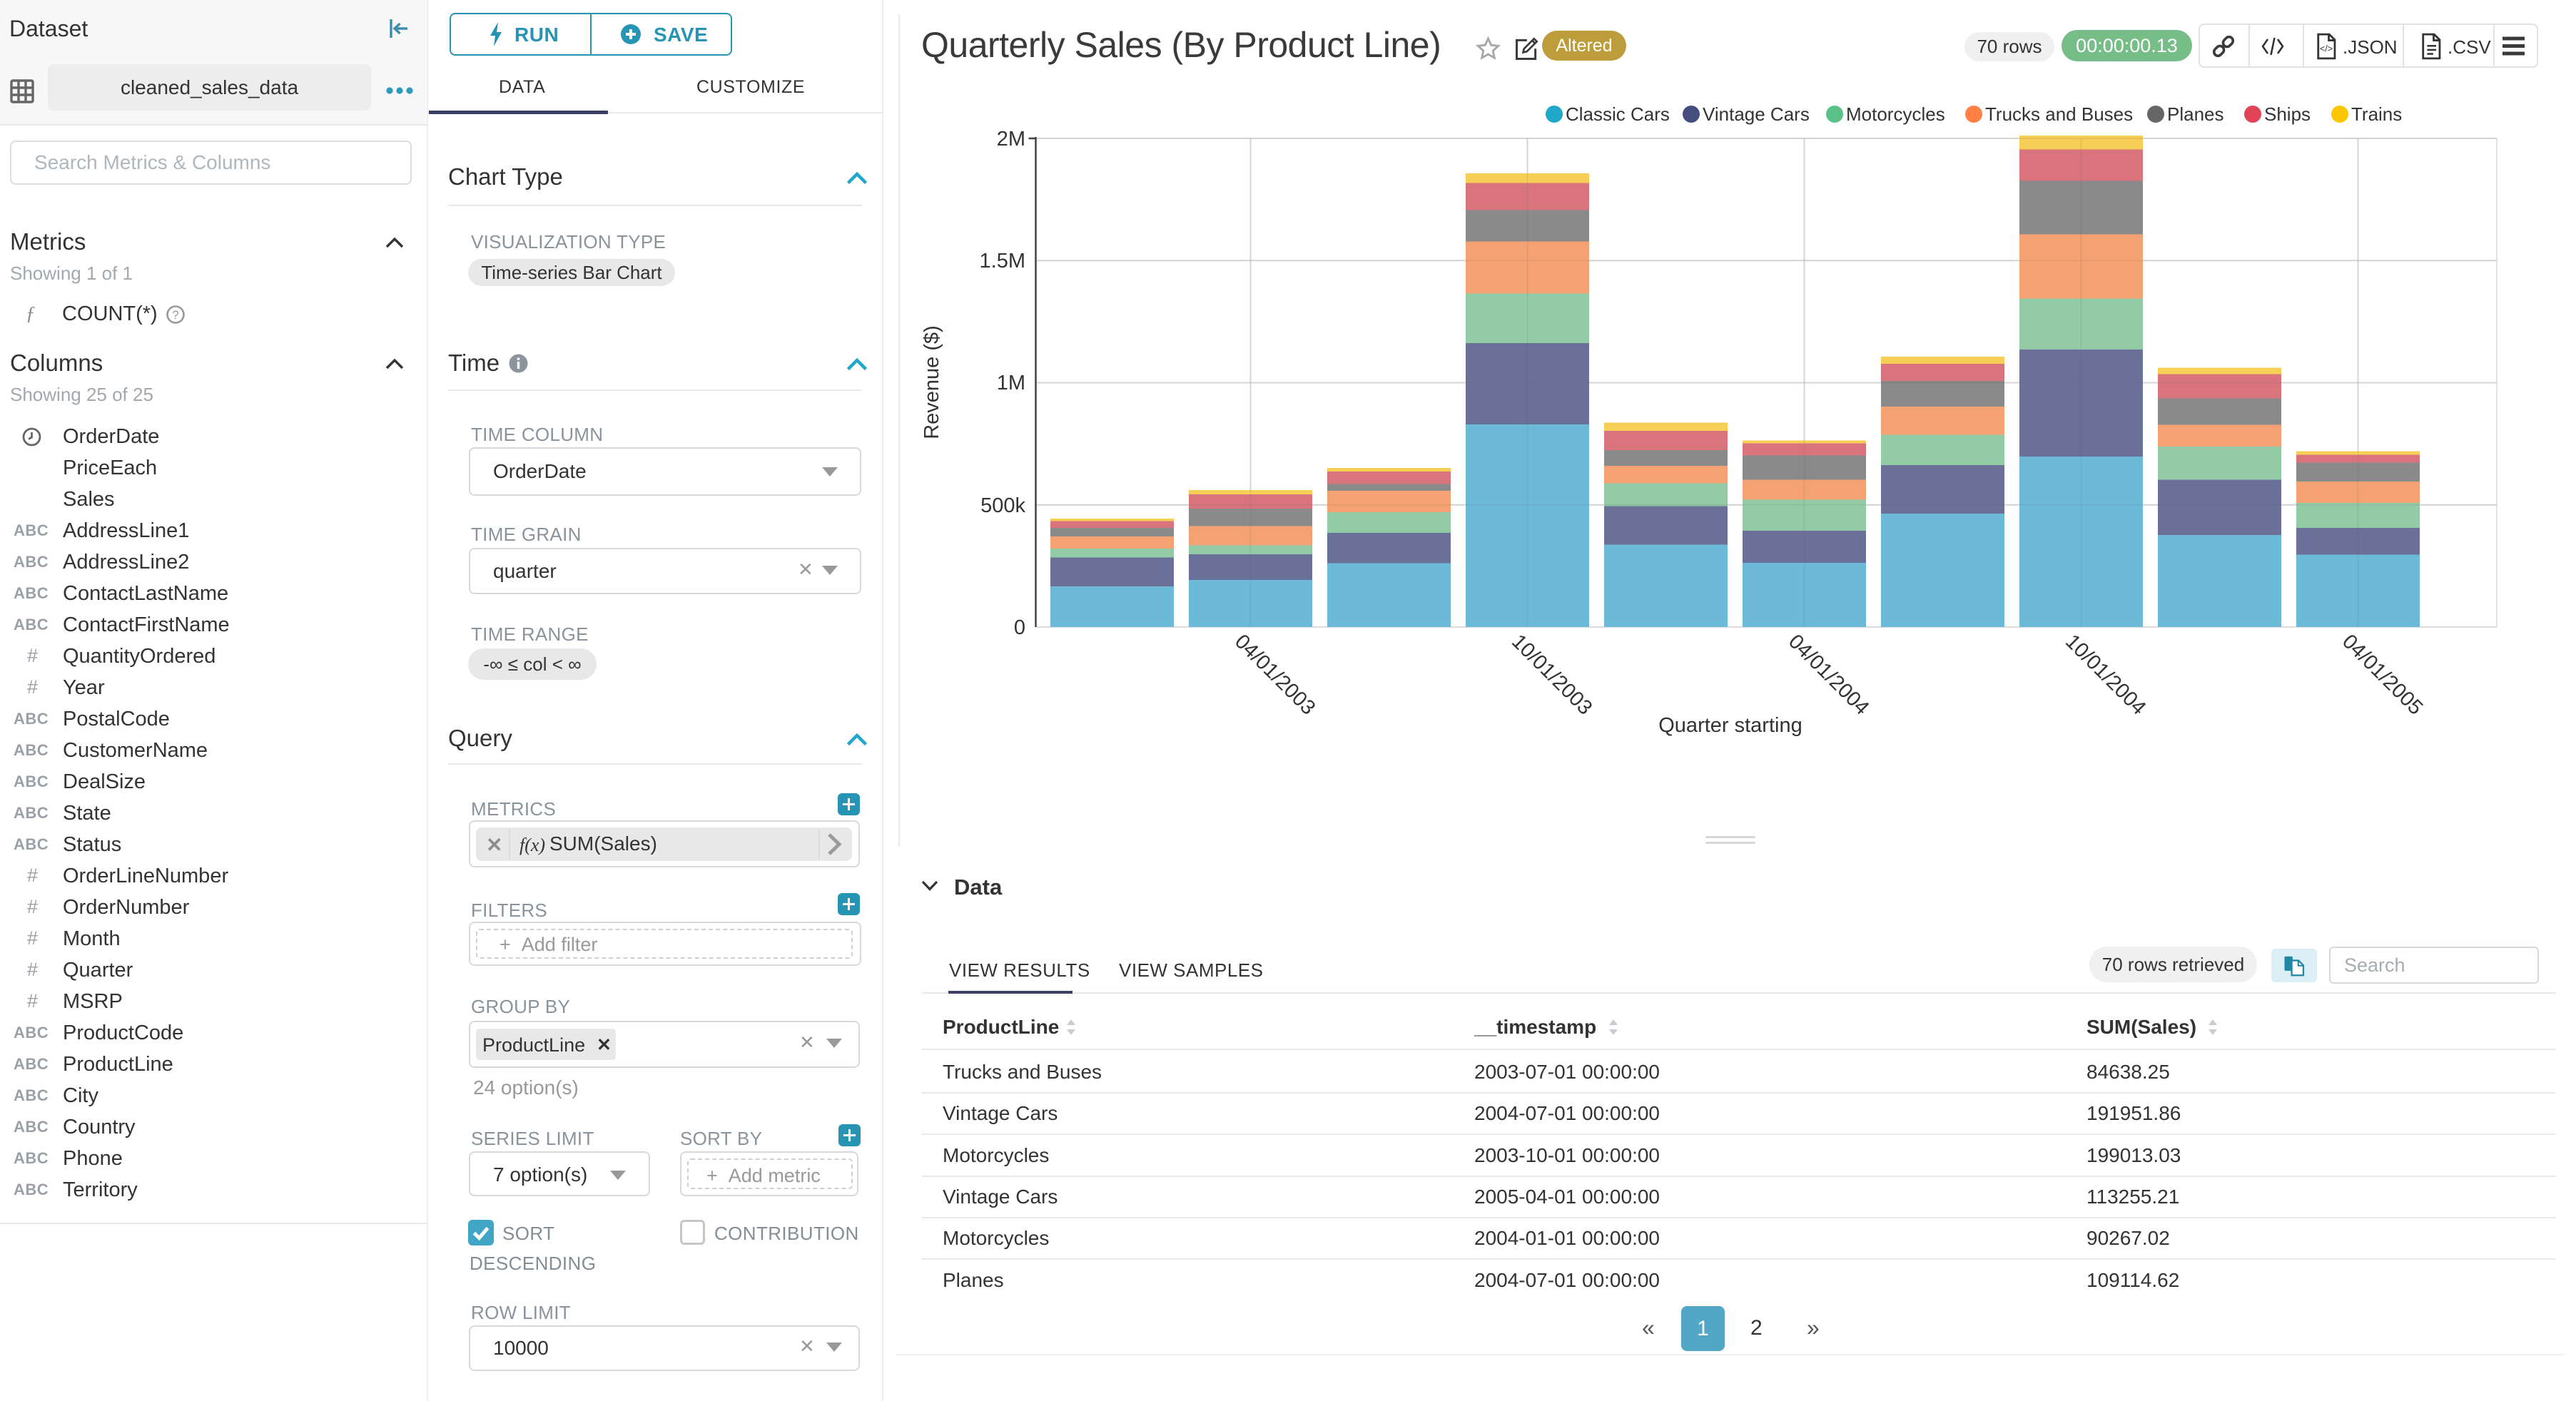 The image size is (2576, 1401). I want to click on svg-text: 04/01/2003, so click(1274, 674).